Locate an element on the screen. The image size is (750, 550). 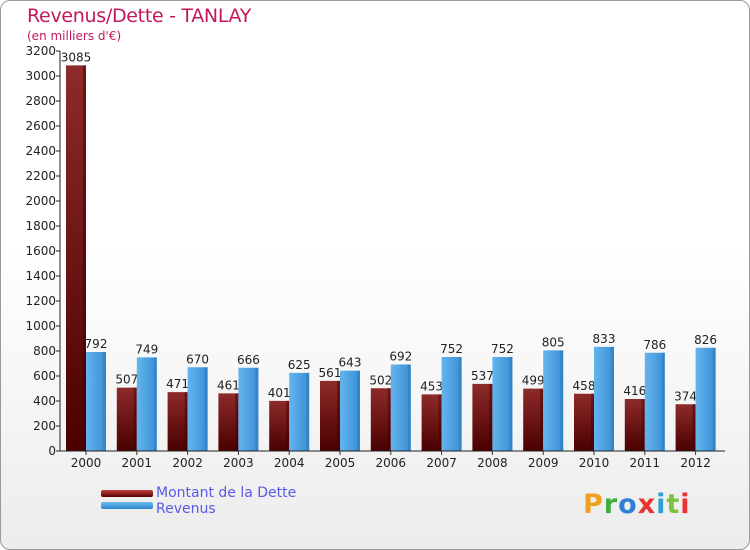
y-tick-label: 1600 is located at coordinates (40, 251).